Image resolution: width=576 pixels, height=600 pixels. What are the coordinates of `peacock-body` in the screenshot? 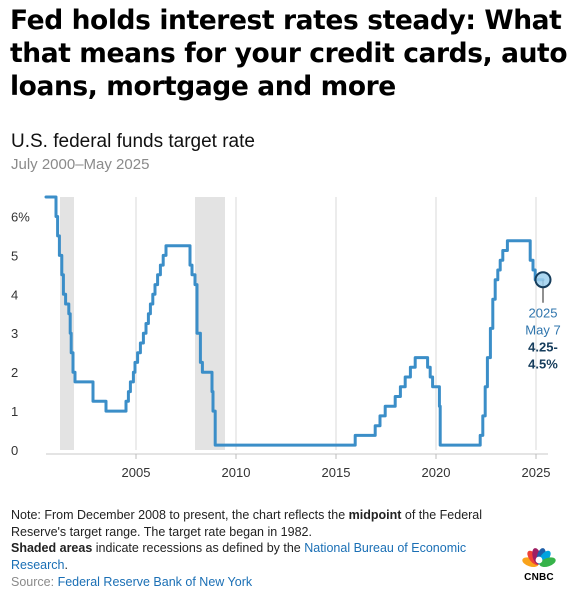 It's located at (539, 560).